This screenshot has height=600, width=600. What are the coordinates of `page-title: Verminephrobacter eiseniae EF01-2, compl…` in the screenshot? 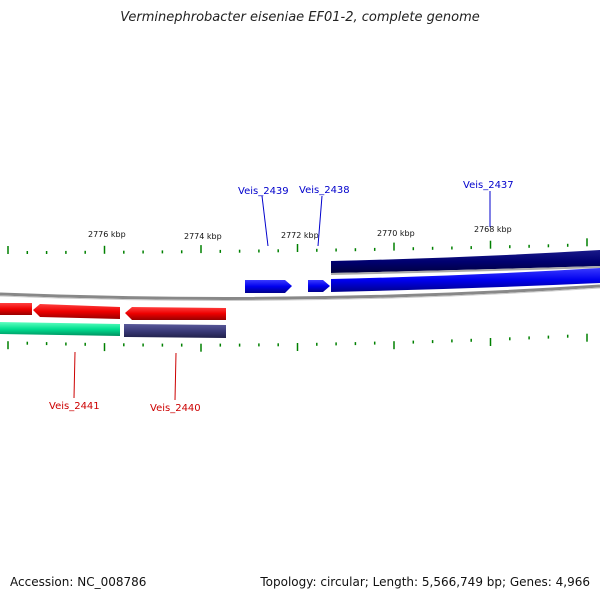 It's located at (300, 17).